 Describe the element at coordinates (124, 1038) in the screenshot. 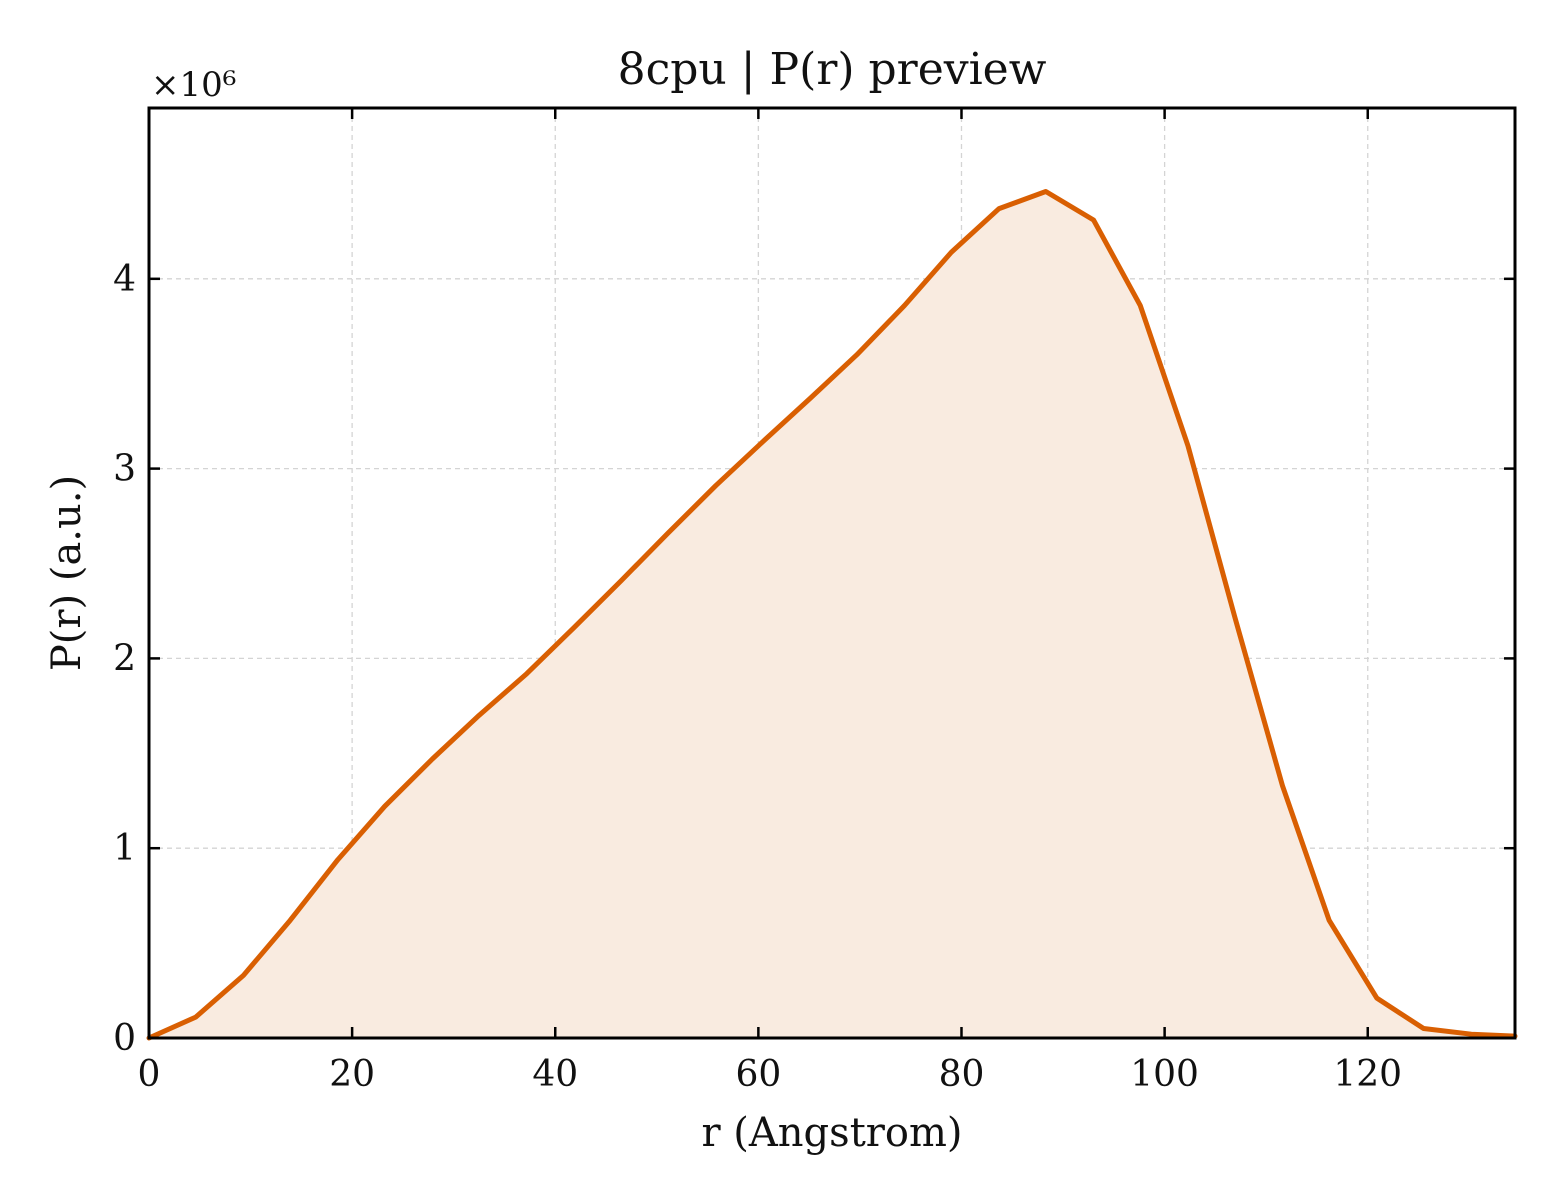

I see `y-tick-label: 0` at that location.